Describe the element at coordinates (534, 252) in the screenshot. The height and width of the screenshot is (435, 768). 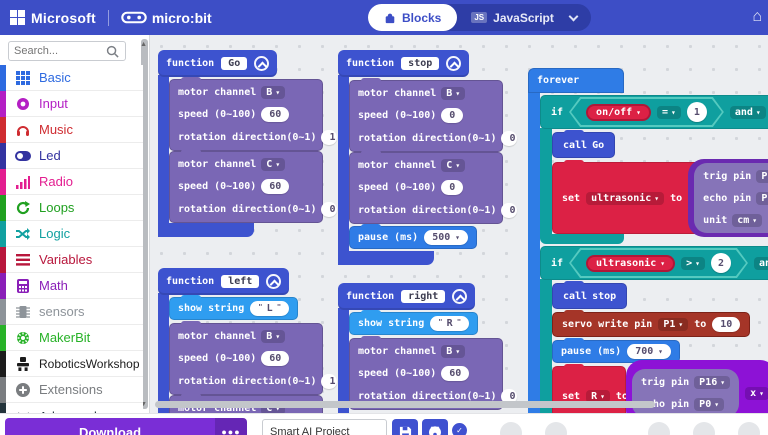
I see `forever-wrapper` at that location.